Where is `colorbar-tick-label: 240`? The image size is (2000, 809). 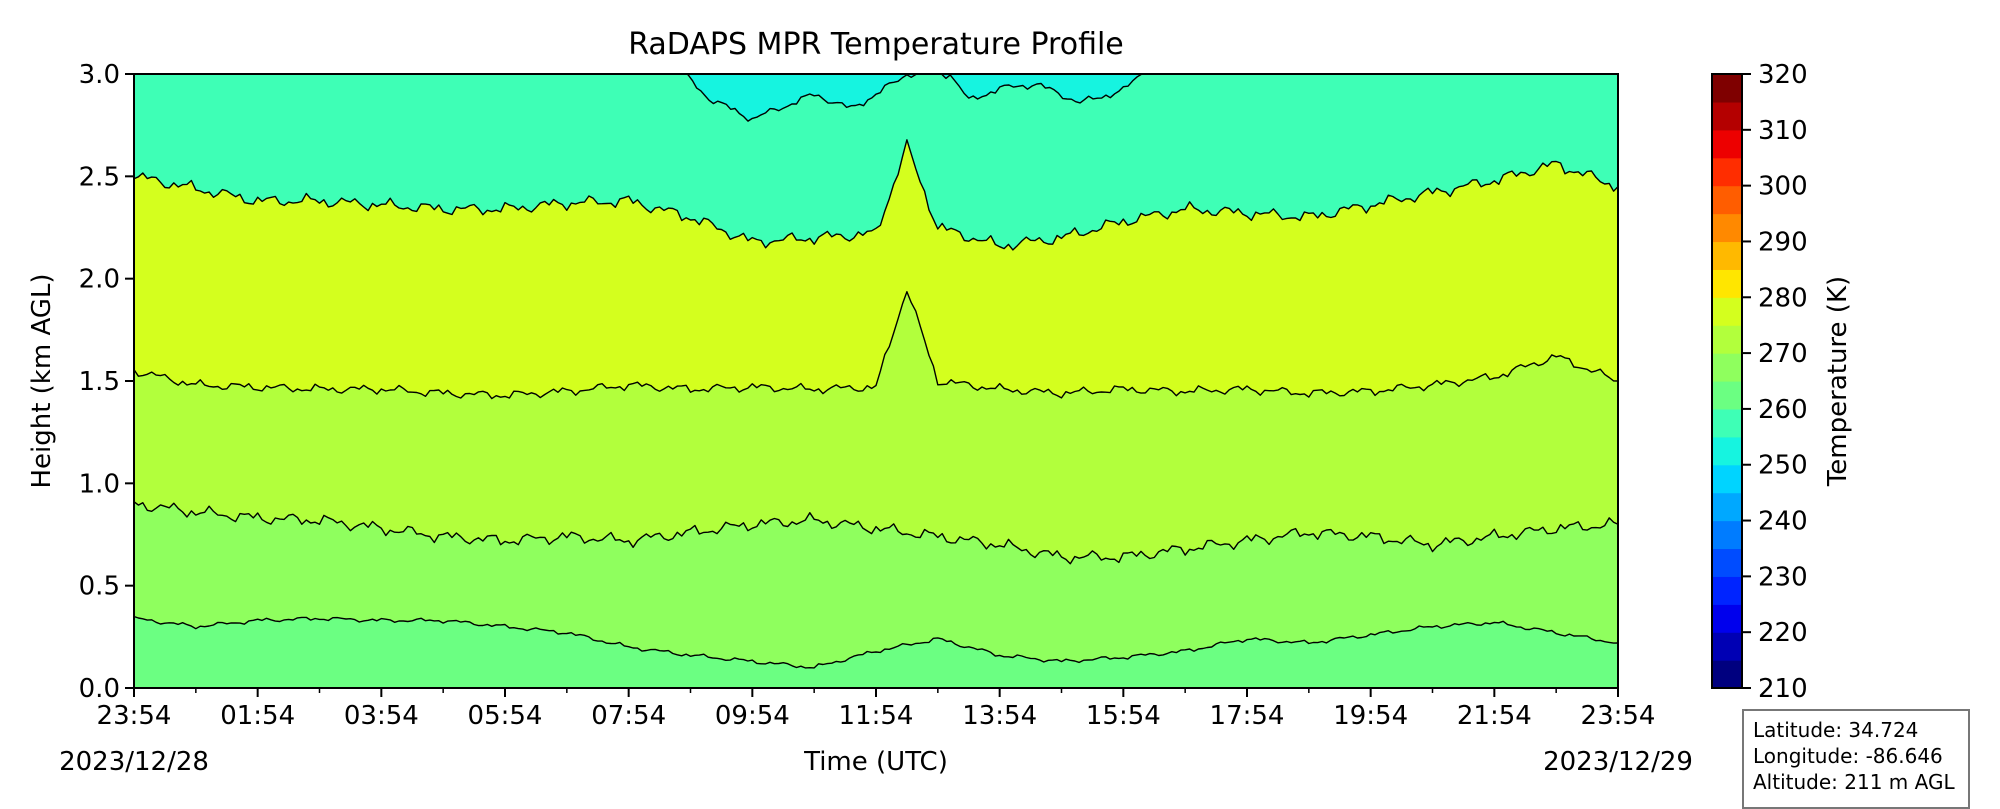 colorbar-tick-label: 240 is located at coordinates (1783, 522).